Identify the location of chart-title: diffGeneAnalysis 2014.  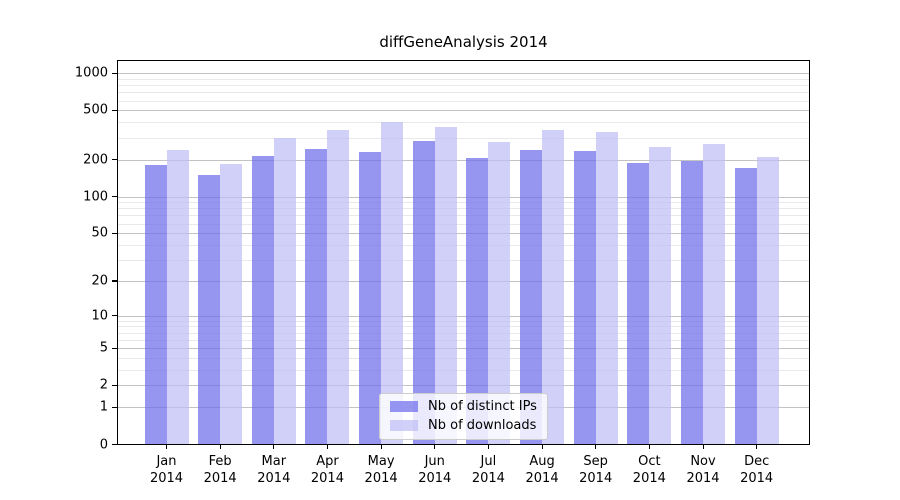
(463, 42).